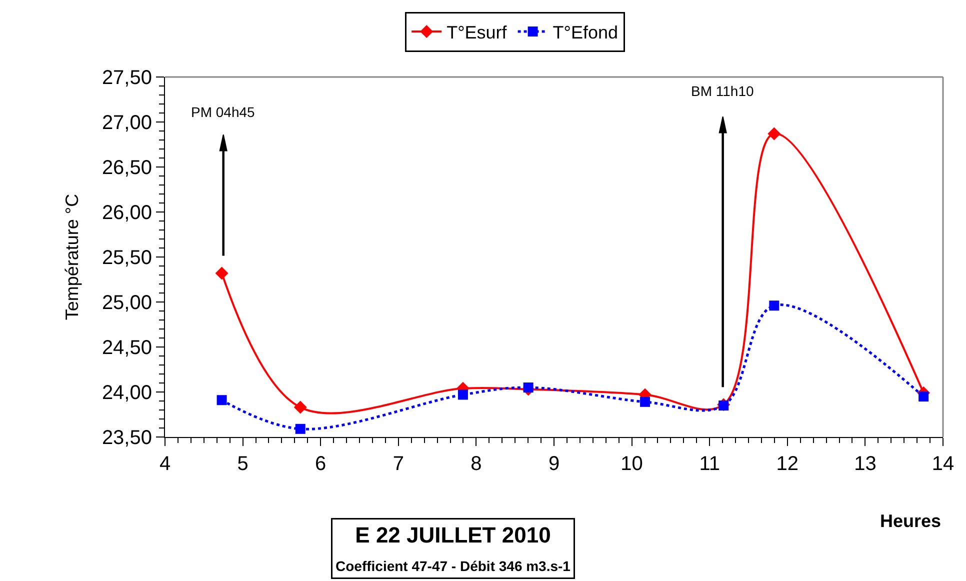  What do you see at coordinates (709, 464) in the screenshot?
I see `x-tick-label: 11` at bounding box center [709, 464].